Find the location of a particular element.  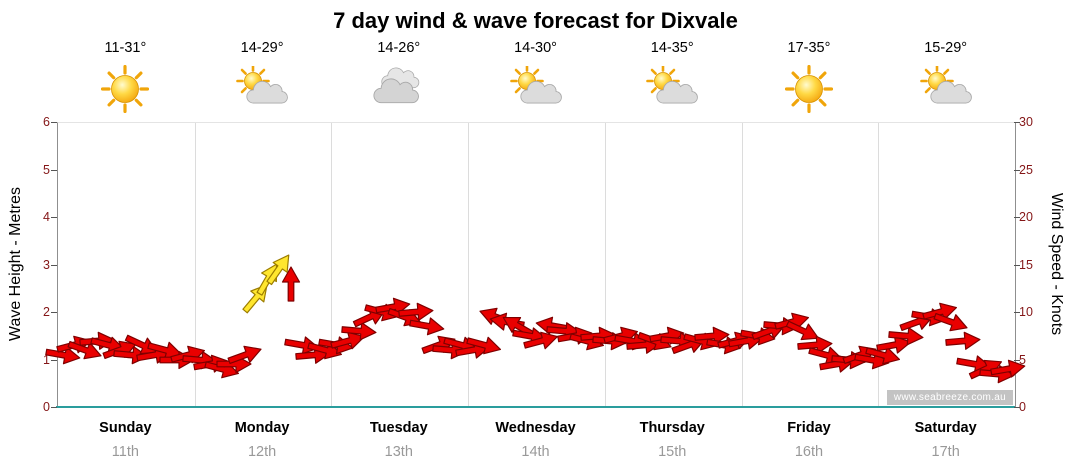

watermark: www.seabreeze.com.au is located at coordinates (949, 397).